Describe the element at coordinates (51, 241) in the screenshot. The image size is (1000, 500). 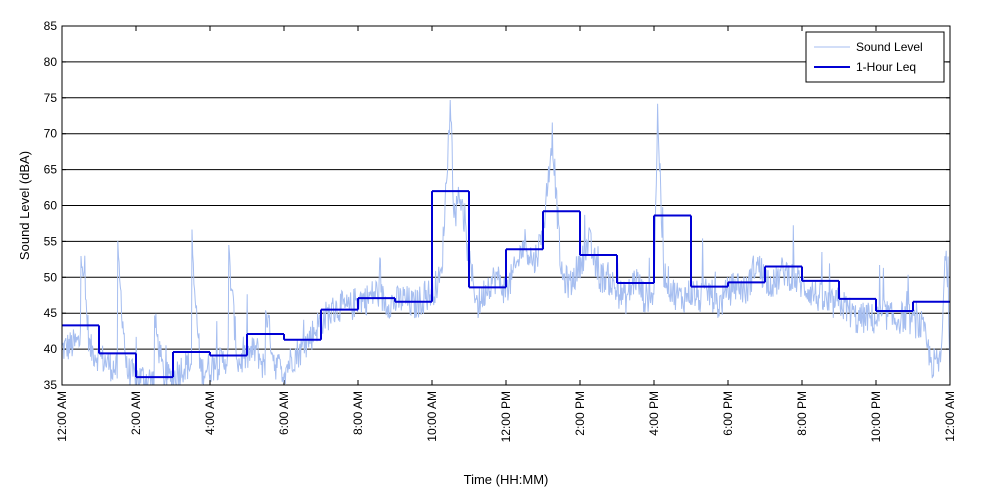
I see `y-tick-label: 55` at that location.